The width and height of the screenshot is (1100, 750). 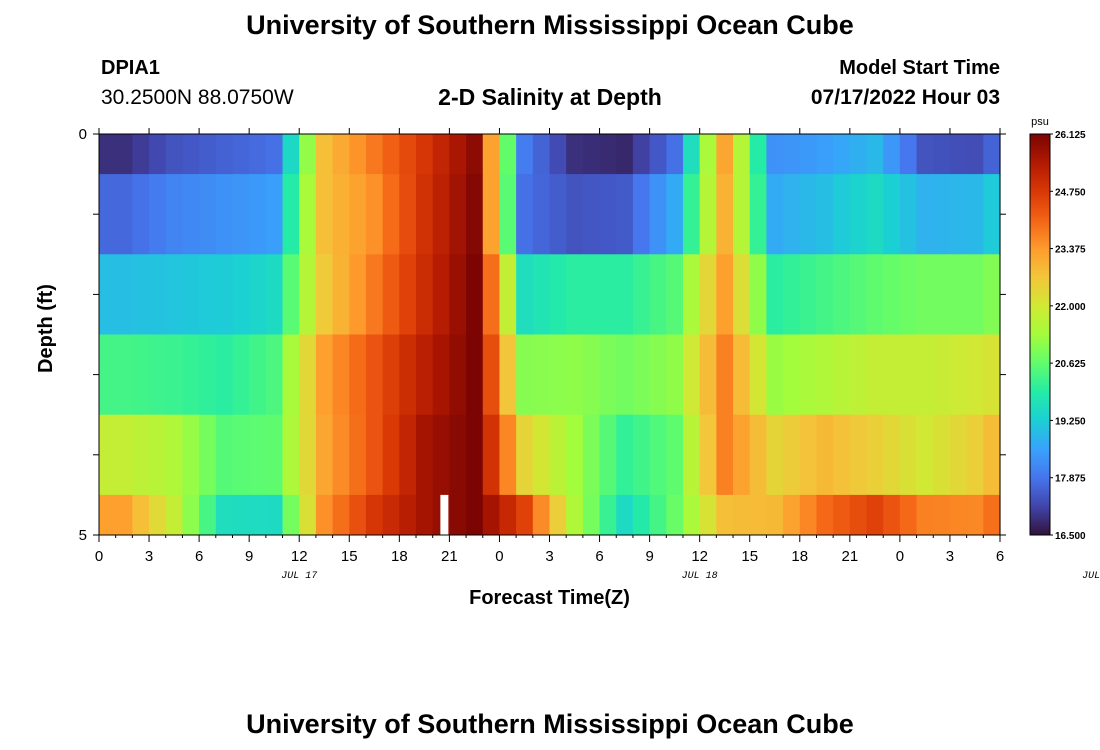 I want to click on x-tick-label: 6, so click(x=199, y=556).